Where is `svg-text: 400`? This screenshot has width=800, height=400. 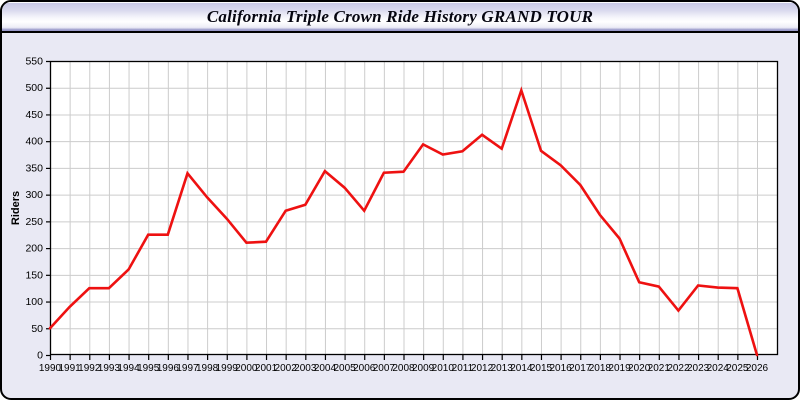
svg-text: 400 is located at coordinates (34, 142).